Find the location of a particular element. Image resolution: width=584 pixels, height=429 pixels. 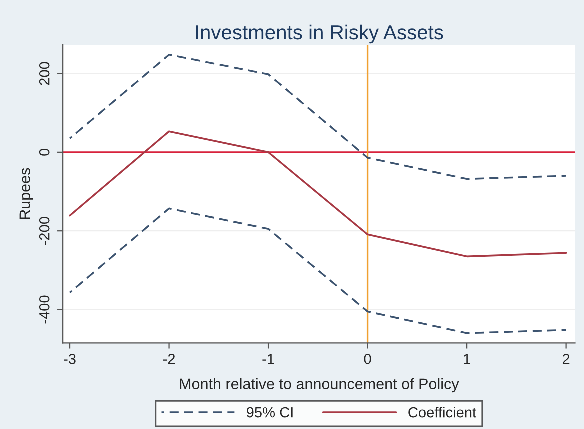

y-tick-label: -400 is located at coordinates (44, 310).